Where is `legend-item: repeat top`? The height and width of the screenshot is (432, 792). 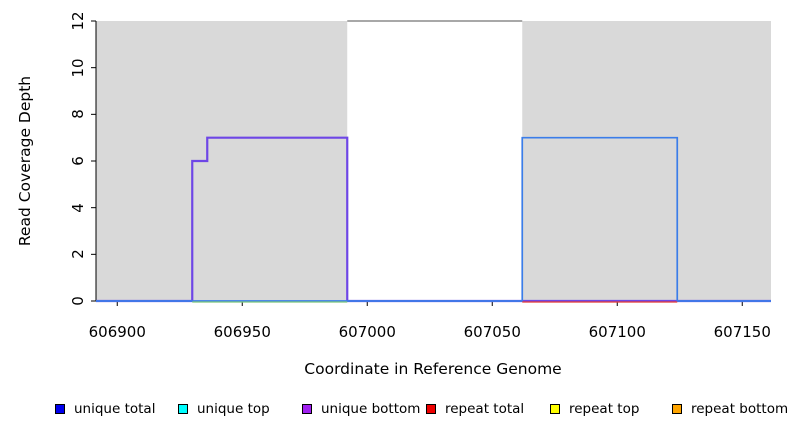
legend-item: repeat top is located at coordinates (594, 409).